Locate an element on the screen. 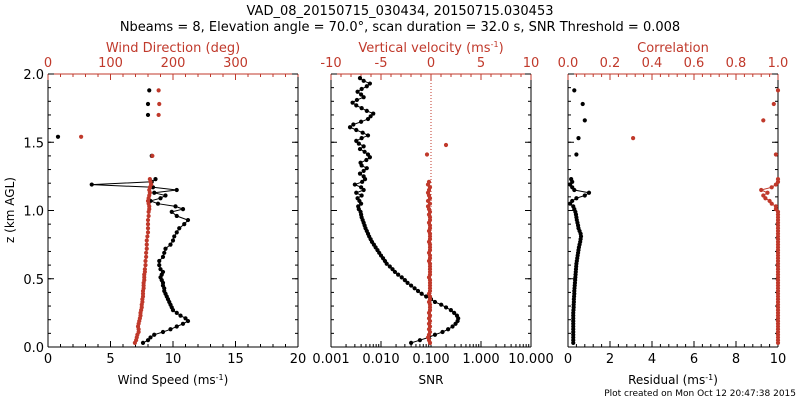  top-tick-label: 0 is located at coordinates (431, 63).